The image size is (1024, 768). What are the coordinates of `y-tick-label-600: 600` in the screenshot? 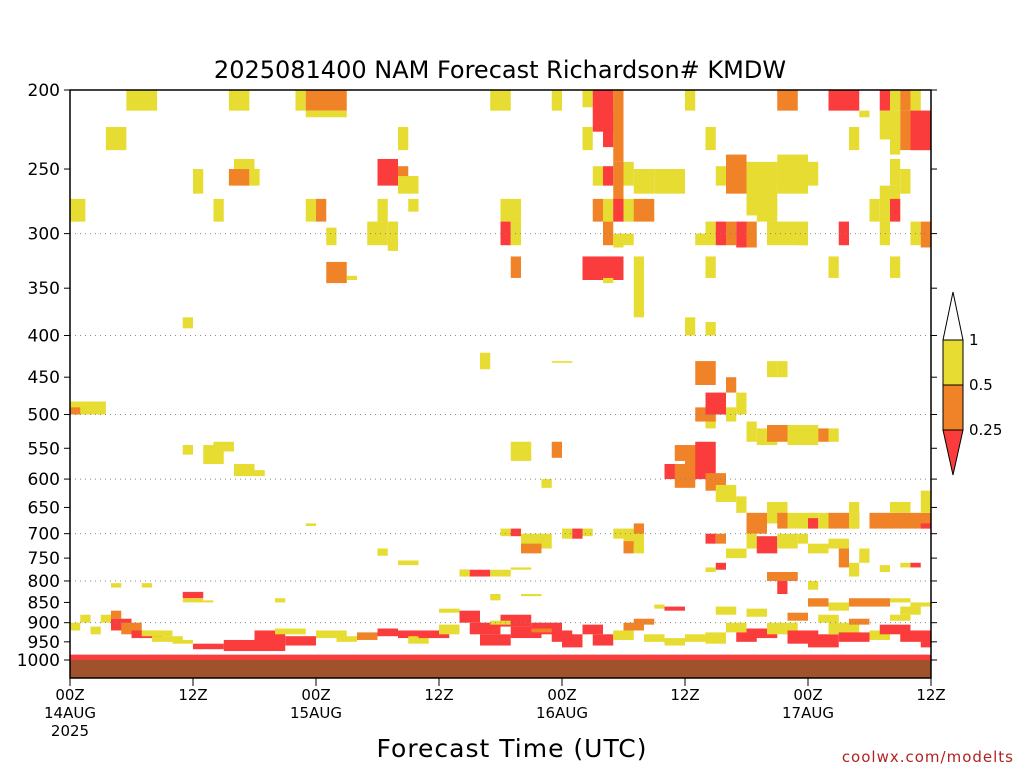 It's located at (44, 480).